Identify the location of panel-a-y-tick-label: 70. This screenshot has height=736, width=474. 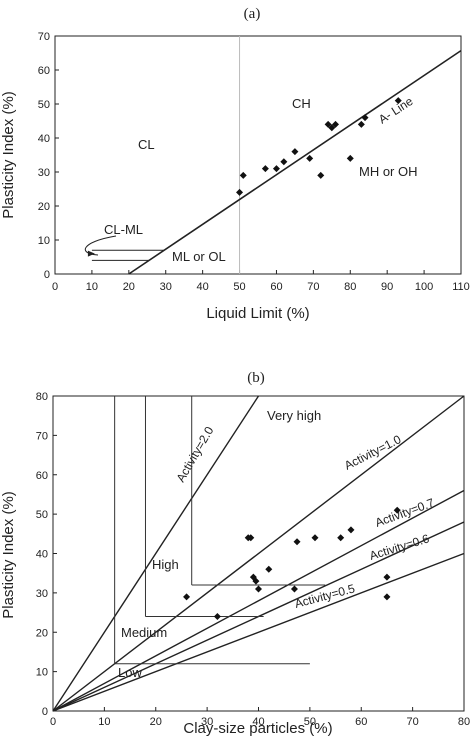
(44, 37).